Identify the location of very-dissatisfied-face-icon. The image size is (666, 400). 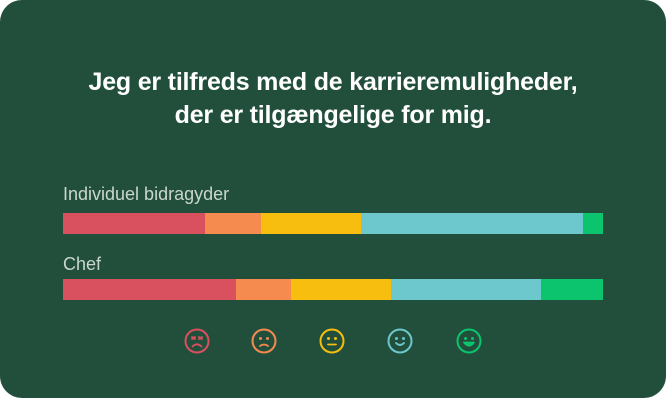
(197, 341).